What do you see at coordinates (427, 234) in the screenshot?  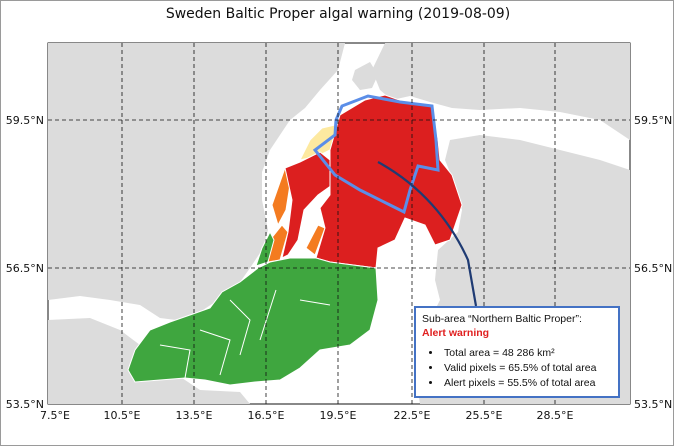 I see `pointer-line` at bounding box center [427, 234].